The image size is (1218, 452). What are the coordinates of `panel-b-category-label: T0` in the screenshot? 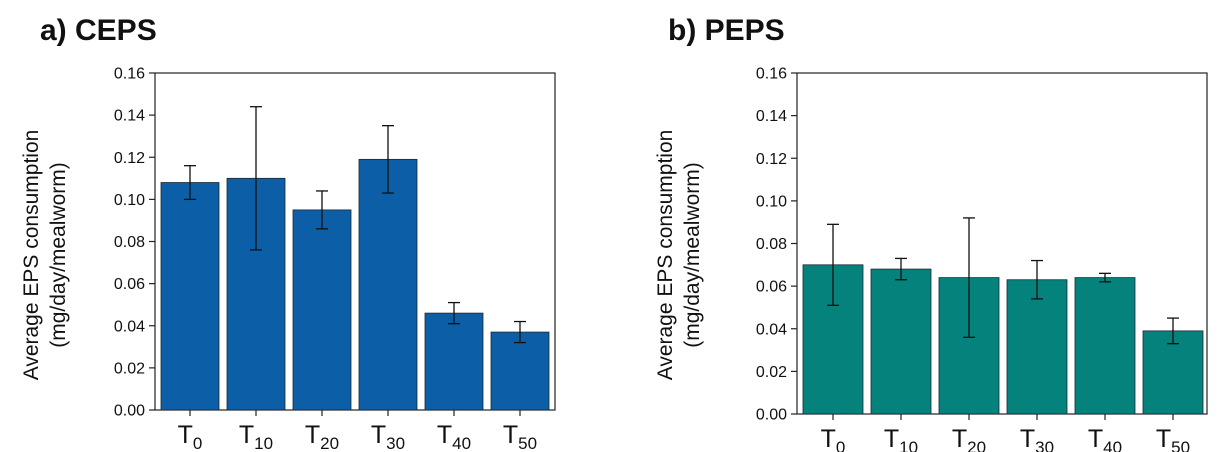 It's located at (833, 438).